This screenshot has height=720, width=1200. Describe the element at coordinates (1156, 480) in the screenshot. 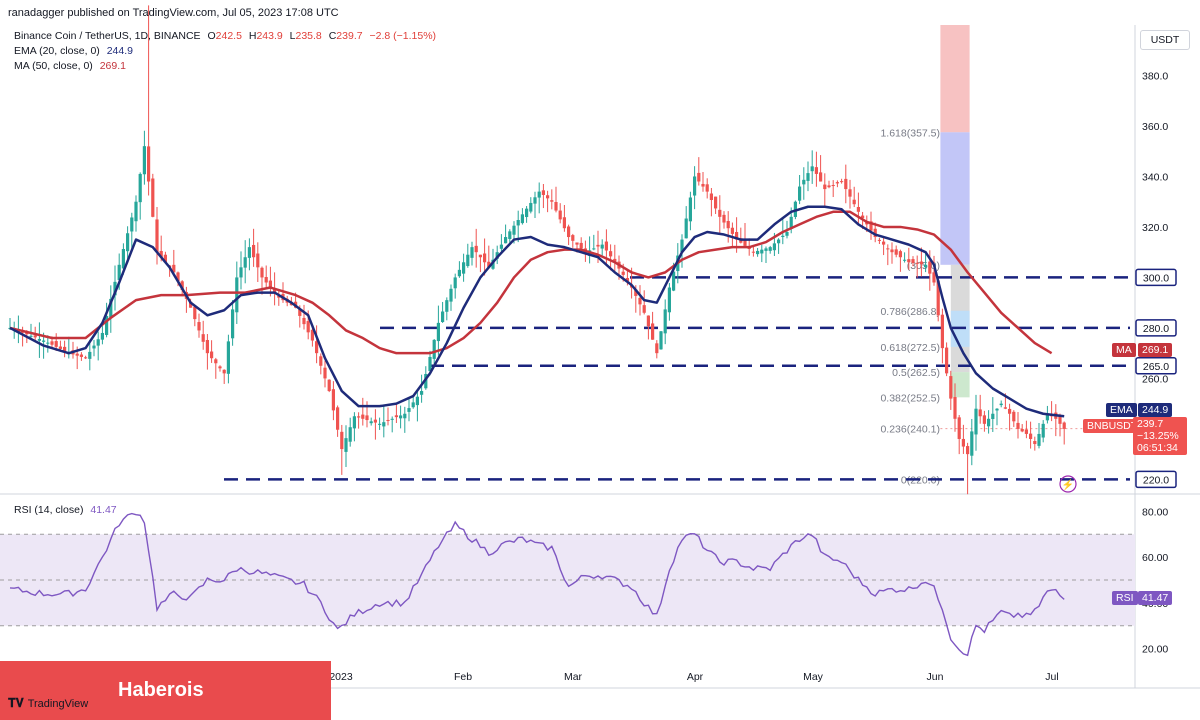

I see `support-tag-220.0: 220.0` at that location.